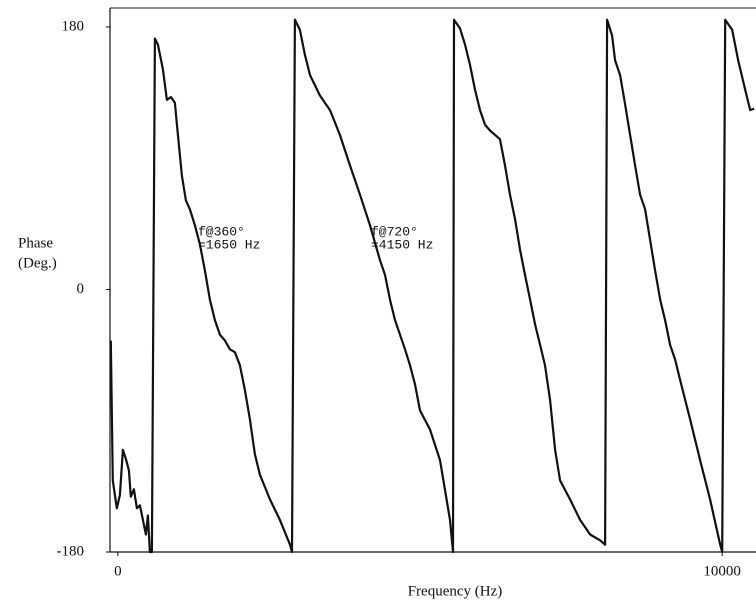 This screenshot has width=756, height=608. Describe the element at coordinates (73, 26) in the screenshot. I see `y-tick-label: 180` at that location.